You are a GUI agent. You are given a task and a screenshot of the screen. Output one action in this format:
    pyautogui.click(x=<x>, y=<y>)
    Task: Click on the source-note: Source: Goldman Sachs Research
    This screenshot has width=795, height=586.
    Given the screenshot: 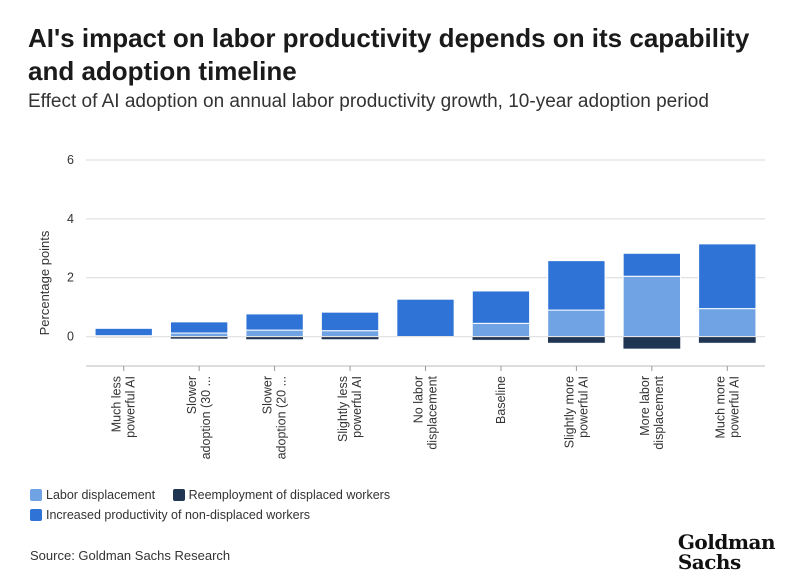 What is the action you would take?
    pyautogui.click(x=130, y=555)
    